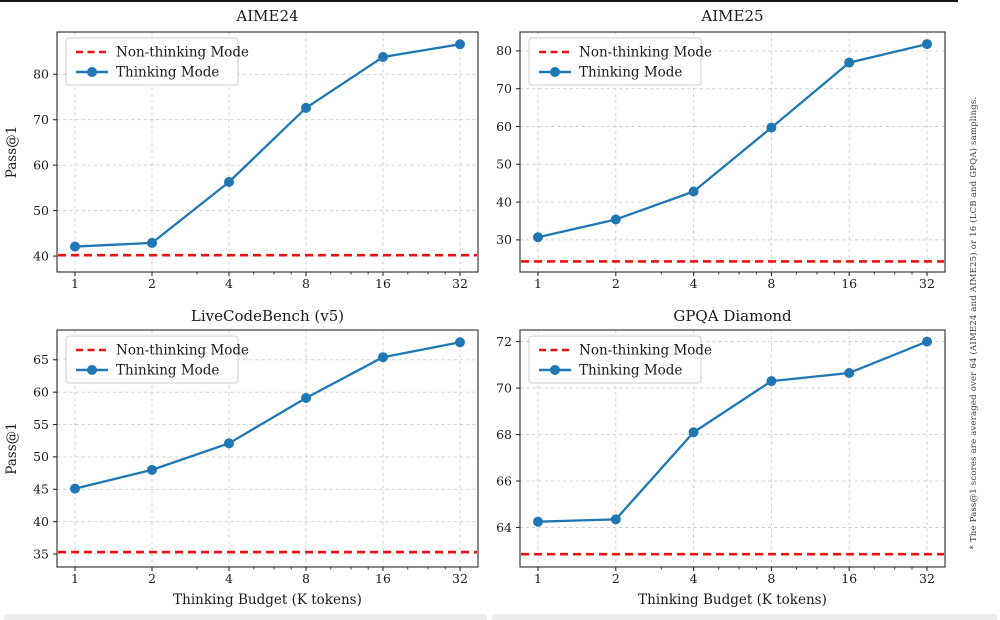 The height and width of the screenshot is (620, 1000). What do you see at coordinates (41, 359) in the screenshot?
I see `y-tick-label: 65` at bounding box center [41, 359].